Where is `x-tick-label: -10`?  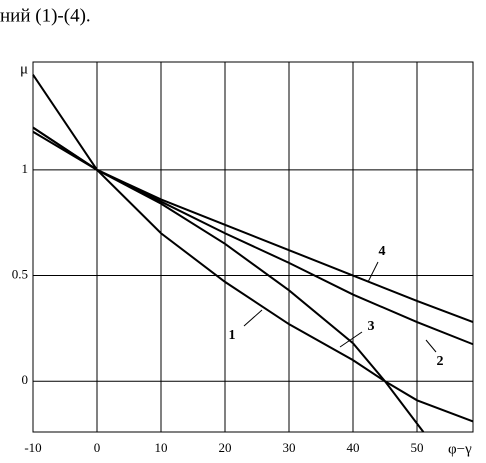 x-tick-label: -10 is located at coordinates (32, 447).